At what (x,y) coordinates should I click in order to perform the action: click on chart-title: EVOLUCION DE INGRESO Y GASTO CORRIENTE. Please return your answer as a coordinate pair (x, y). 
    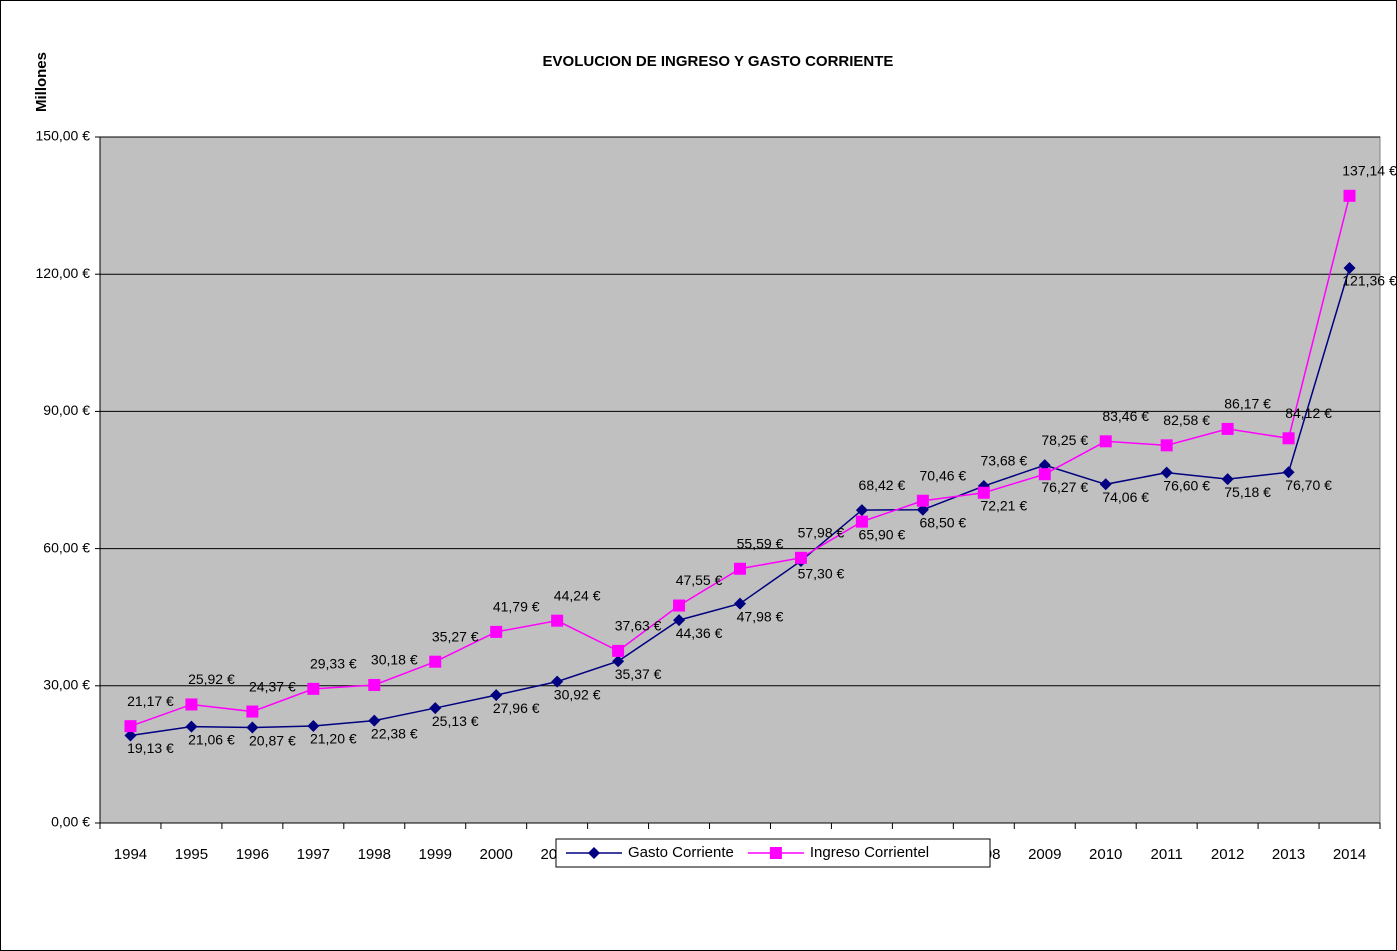
    Looking at the image, I should click on (718, 61).